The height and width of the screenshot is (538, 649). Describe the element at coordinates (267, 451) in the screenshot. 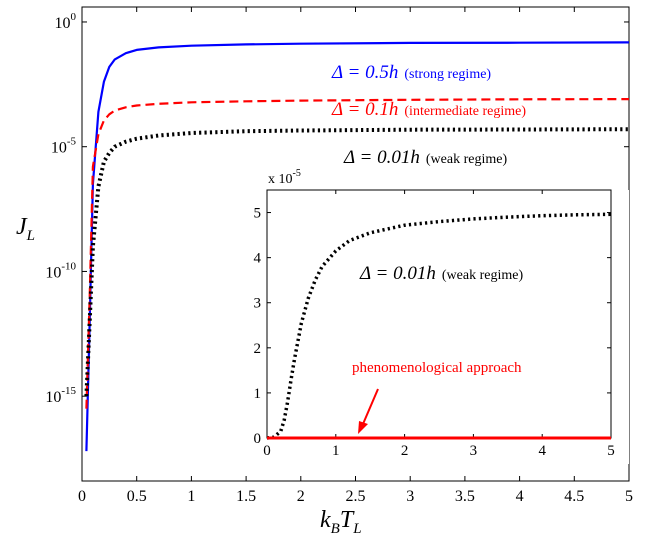

I see `inset-x-tick-label: 0` at that location.